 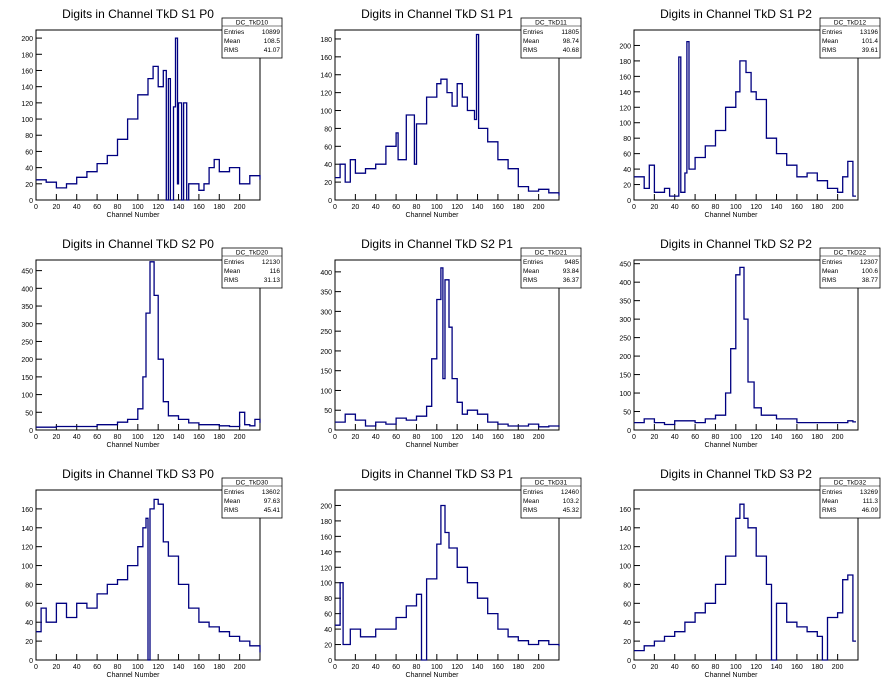 What do you see at coordinates (571, 41) in the screenshot?
I see `stats-mean-value: 98.74` at bounding box center [571, 41].